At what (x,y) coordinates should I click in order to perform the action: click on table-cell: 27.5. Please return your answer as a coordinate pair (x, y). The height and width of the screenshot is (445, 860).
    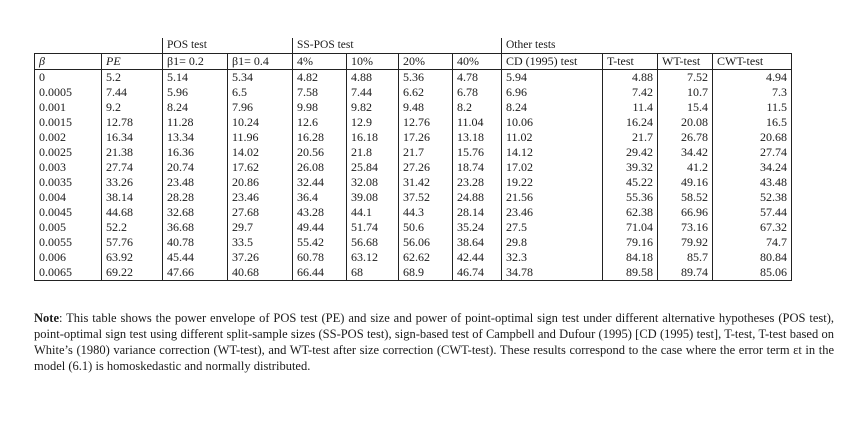
    Looking at the image, I should click on (552, 227).